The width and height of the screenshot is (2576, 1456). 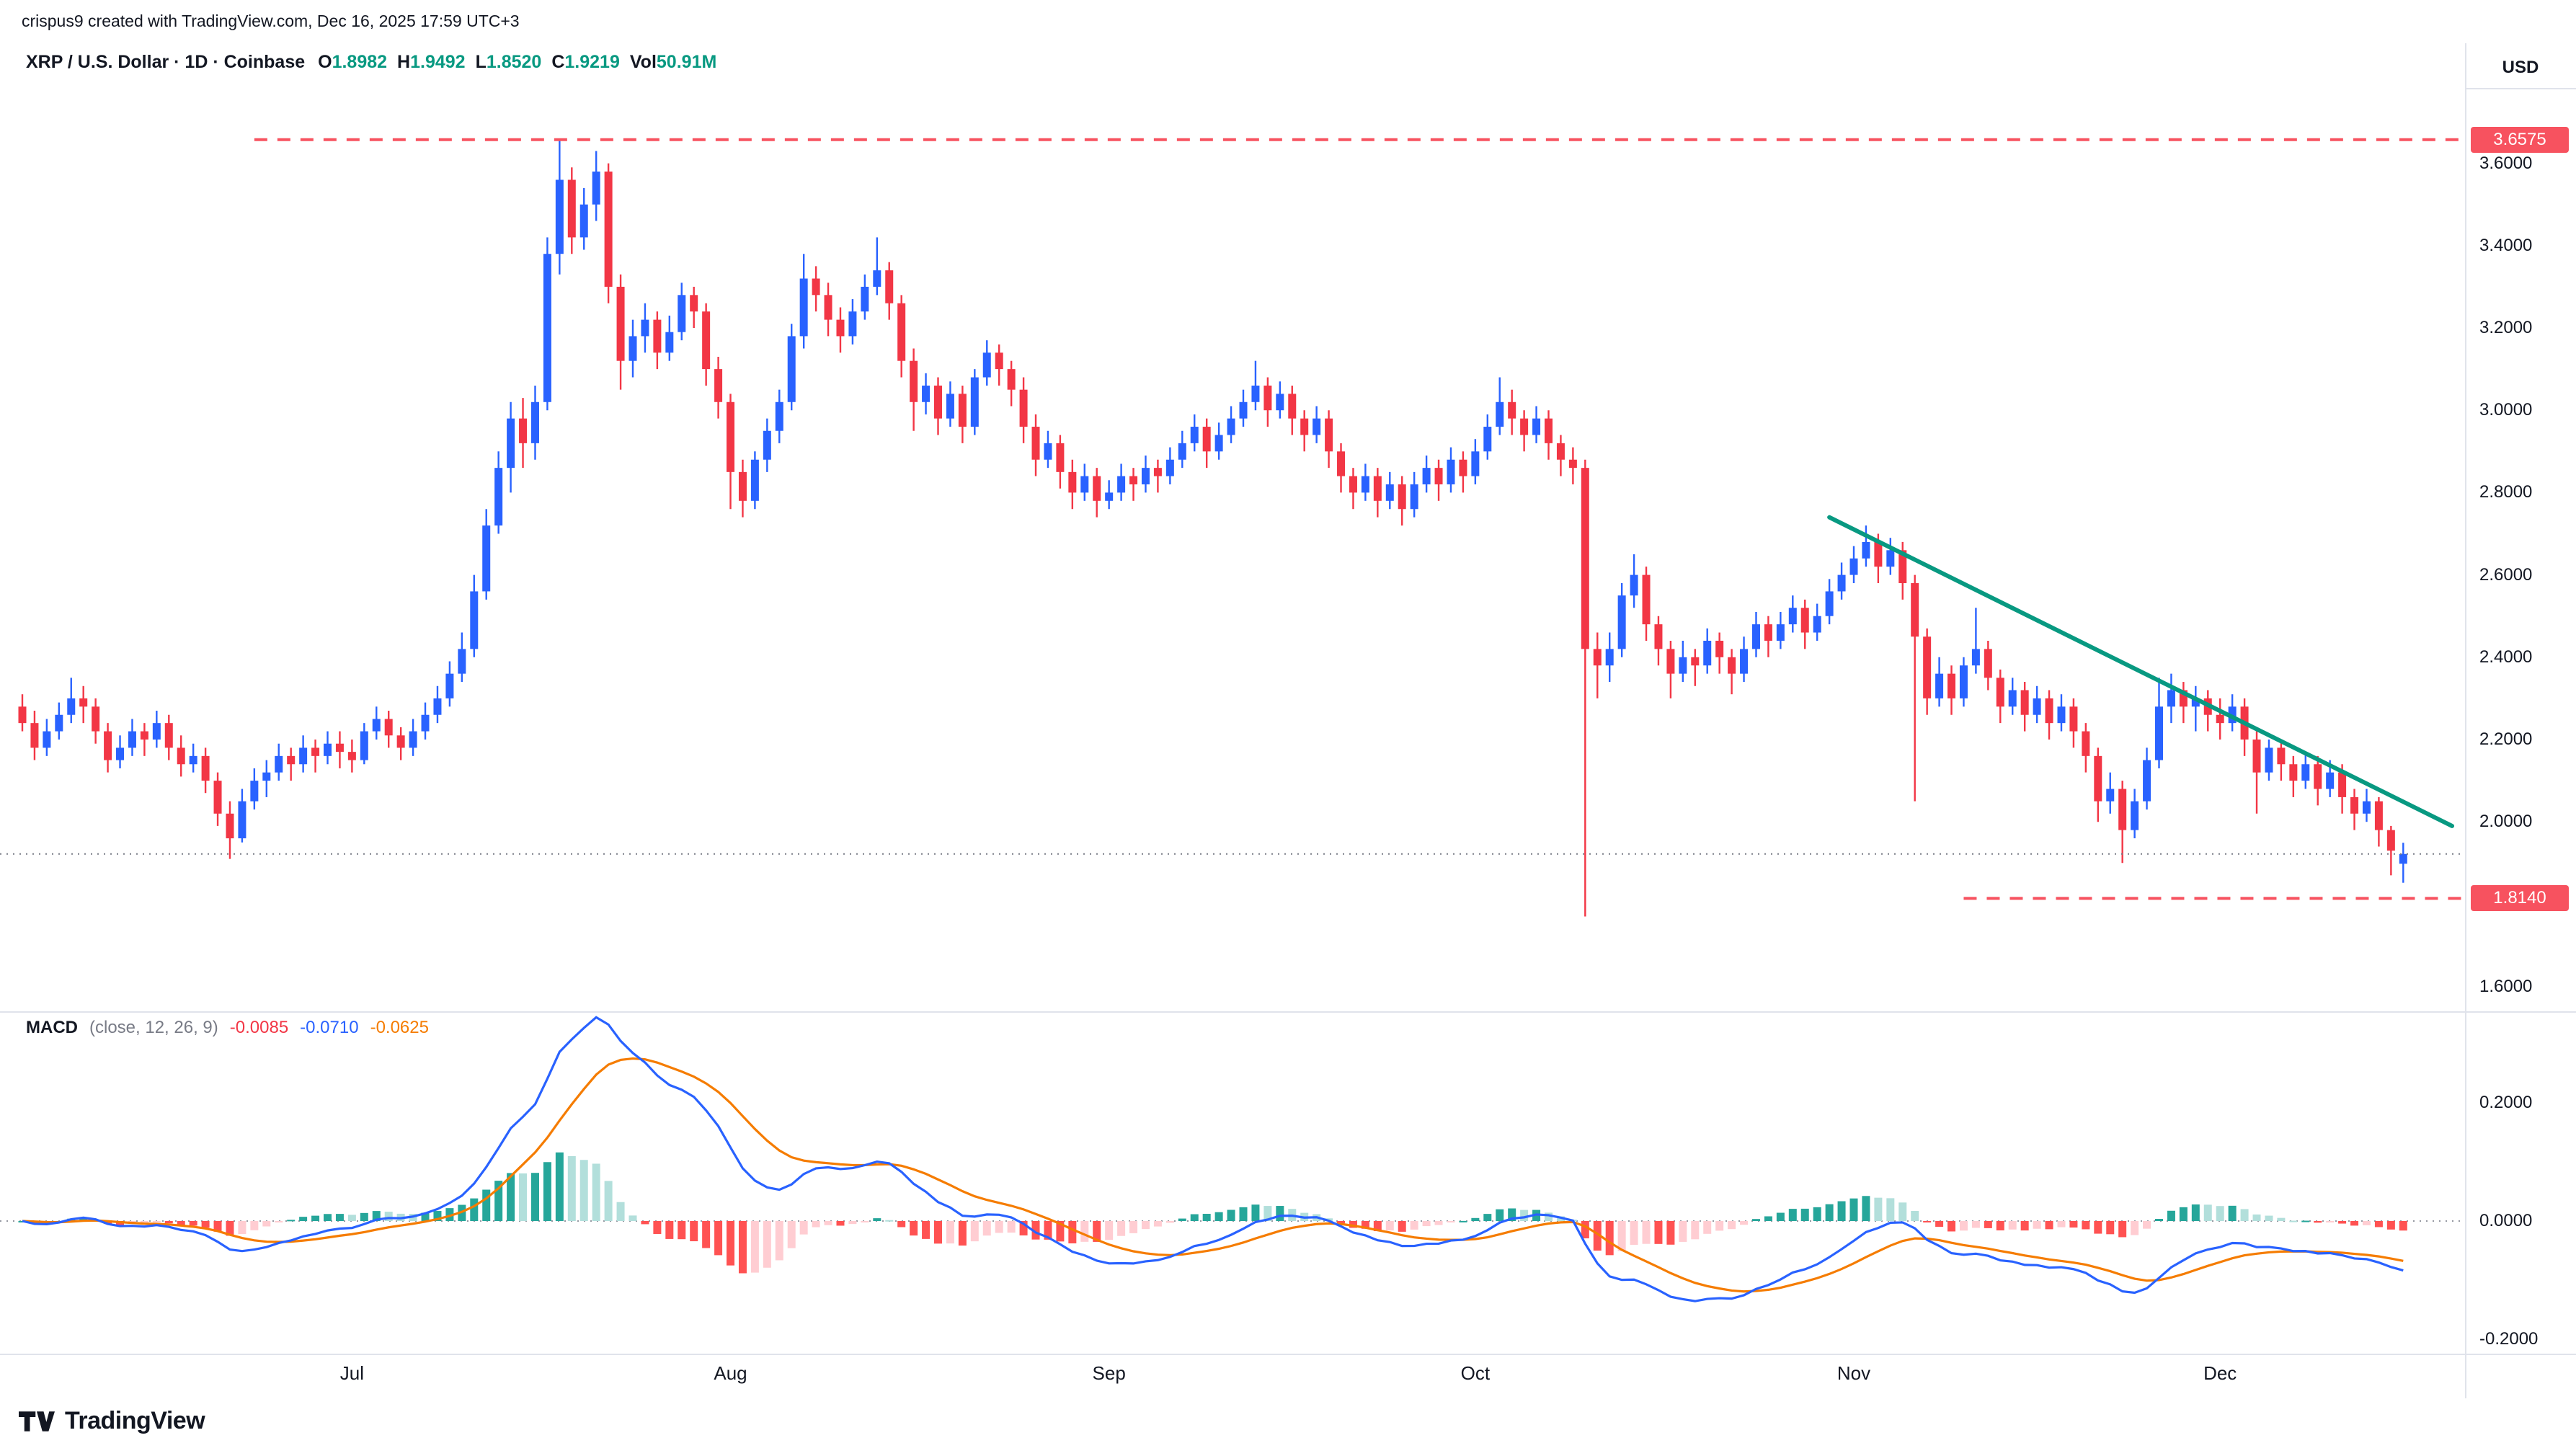 What do you see at coordinates (2506, 327) in the screenshot?
I see `price-tick-label: 3.2000` at bounding box center [2506, 327].